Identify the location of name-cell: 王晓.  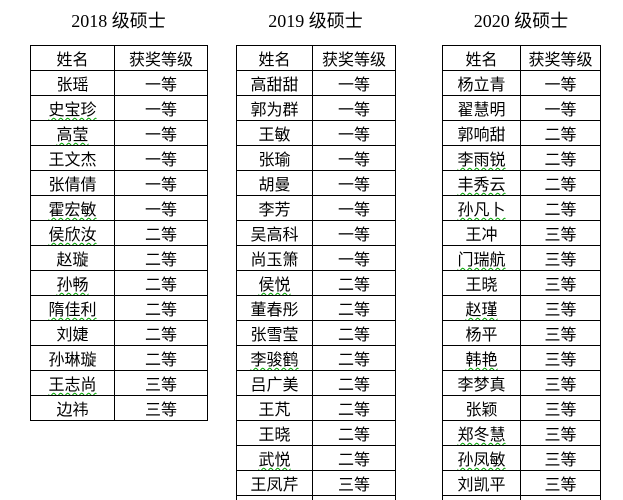
(481, 283).